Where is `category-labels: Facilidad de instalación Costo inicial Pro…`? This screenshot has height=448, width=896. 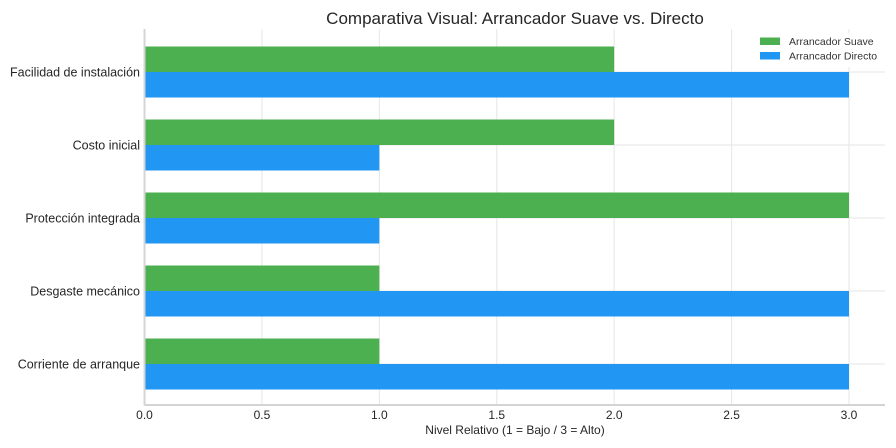 category-labels: Facilidad de instalación Costo inicial Pro… is located at coordinates (75, 219).